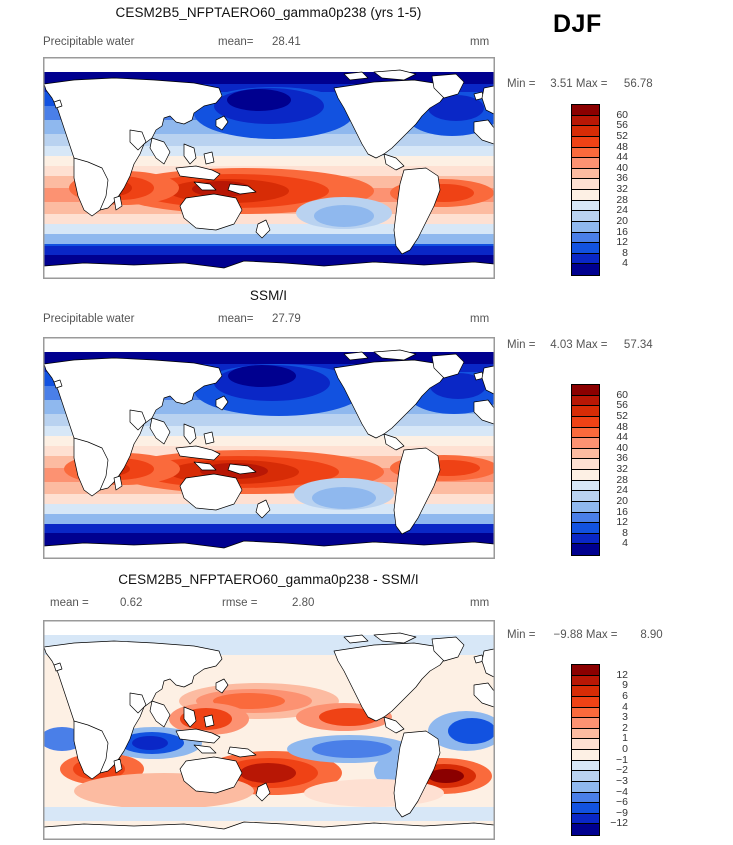  What do you see at coordinates (622, 511) in the screenshot?
I see `colorbar-tick-label: 16` at bounding box center [622, 511].